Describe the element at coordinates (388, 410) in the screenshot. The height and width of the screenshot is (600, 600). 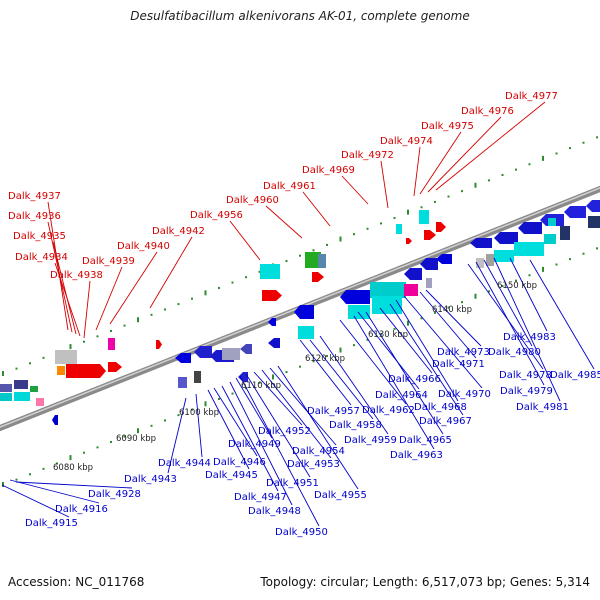
I see `gene-label-lower: Dalk_4962` at that location.